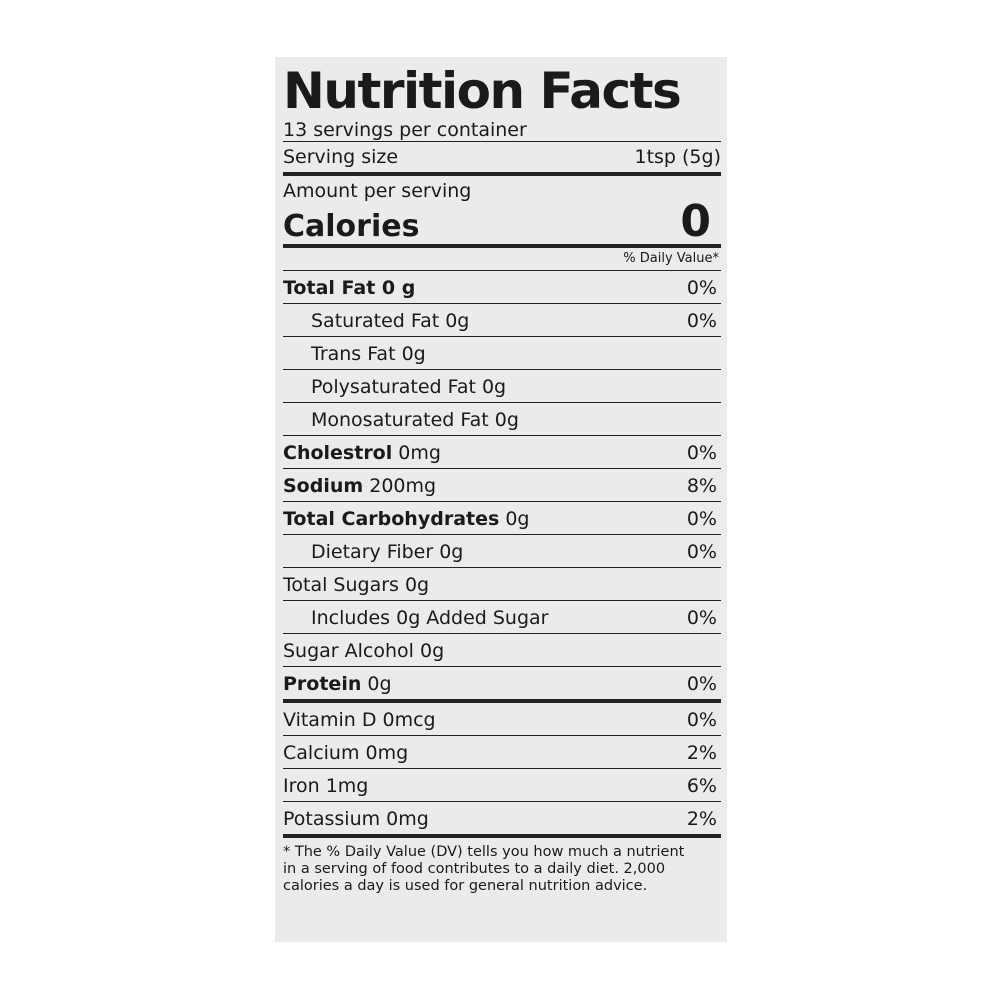 The width and height of the screenshot is (1000, 1000). I want to click on nutrient-name: Total Sugars 0g, so click(356, 585).